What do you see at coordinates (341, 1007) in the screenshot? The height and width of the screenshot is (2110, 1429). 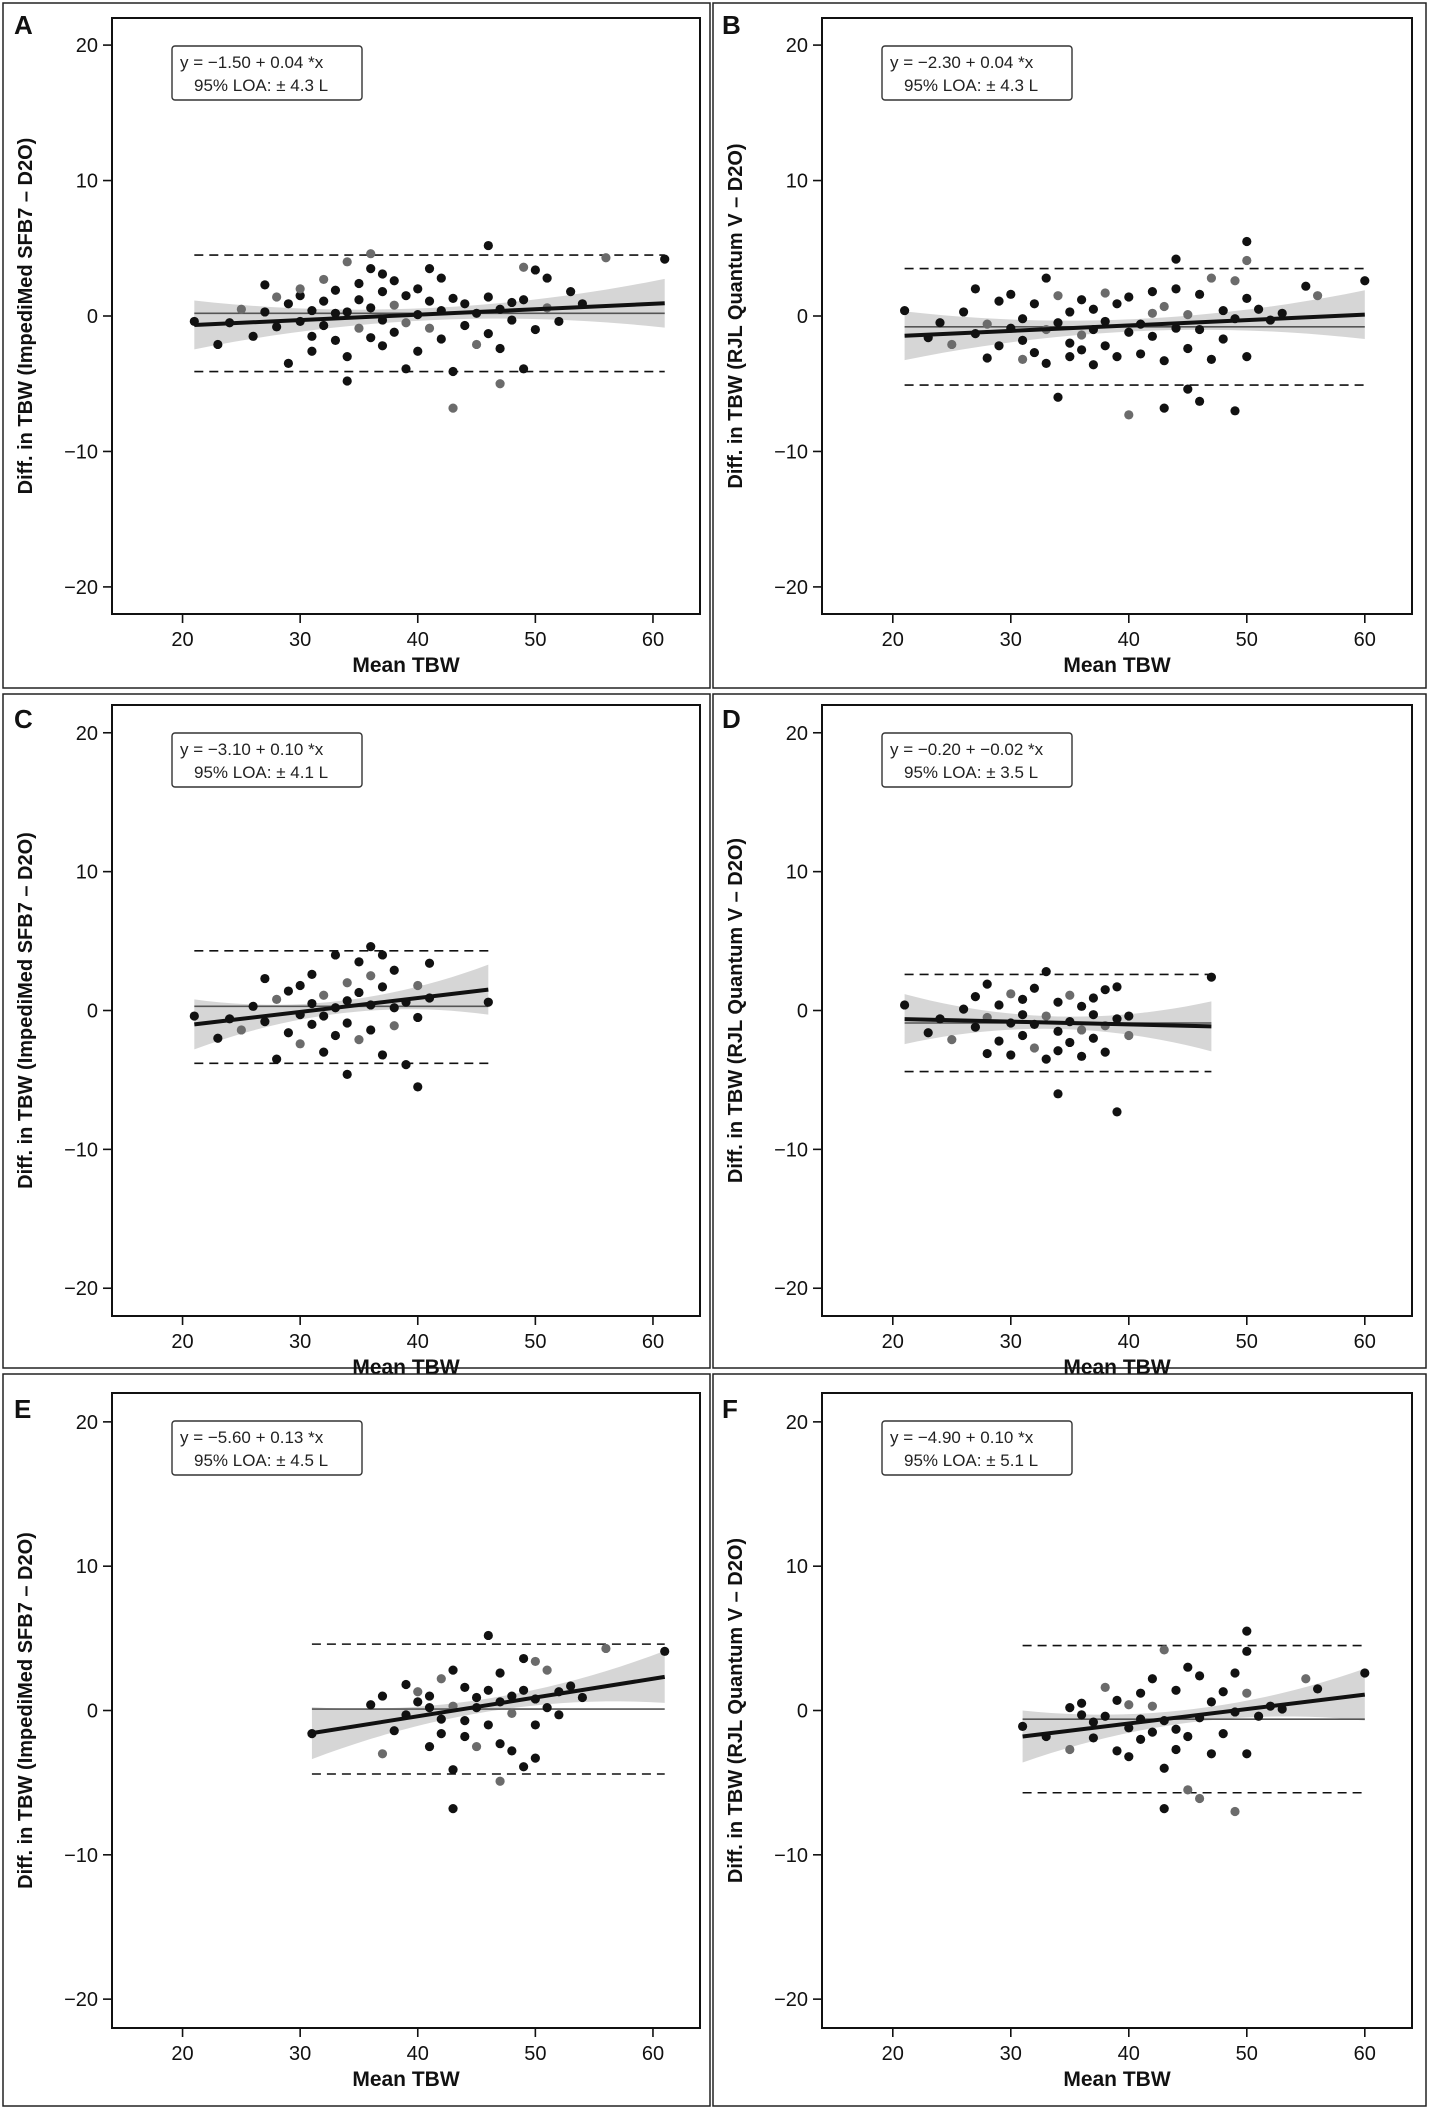 I see `regression-line` at bounding box center [341, 1007].